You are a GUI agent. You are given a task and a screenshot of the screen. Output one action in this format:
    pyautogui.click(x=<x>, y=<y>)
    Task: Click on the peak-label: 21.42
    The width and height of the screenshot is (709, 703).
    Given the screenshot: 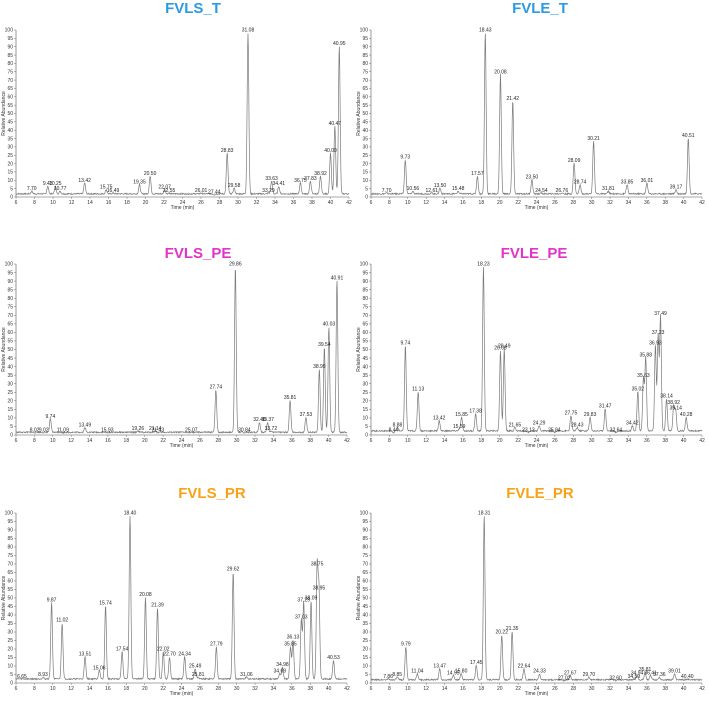 What is the action you would take?
    pyautogui.click(x=513, y=99)
    